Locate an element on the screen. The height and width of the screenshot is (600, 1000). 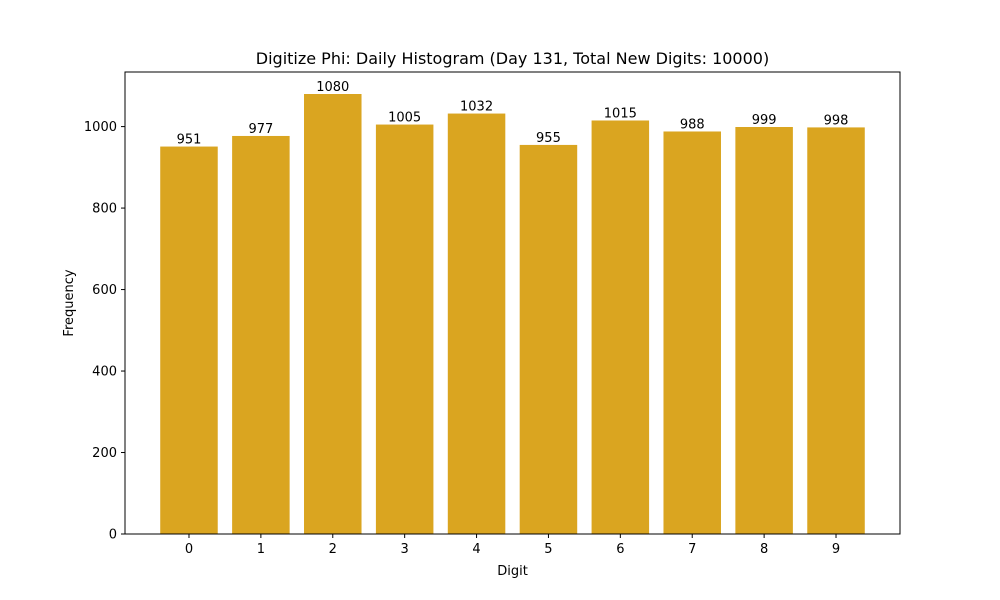
x-tick-label: 5 is located at coordinates (548, 549).